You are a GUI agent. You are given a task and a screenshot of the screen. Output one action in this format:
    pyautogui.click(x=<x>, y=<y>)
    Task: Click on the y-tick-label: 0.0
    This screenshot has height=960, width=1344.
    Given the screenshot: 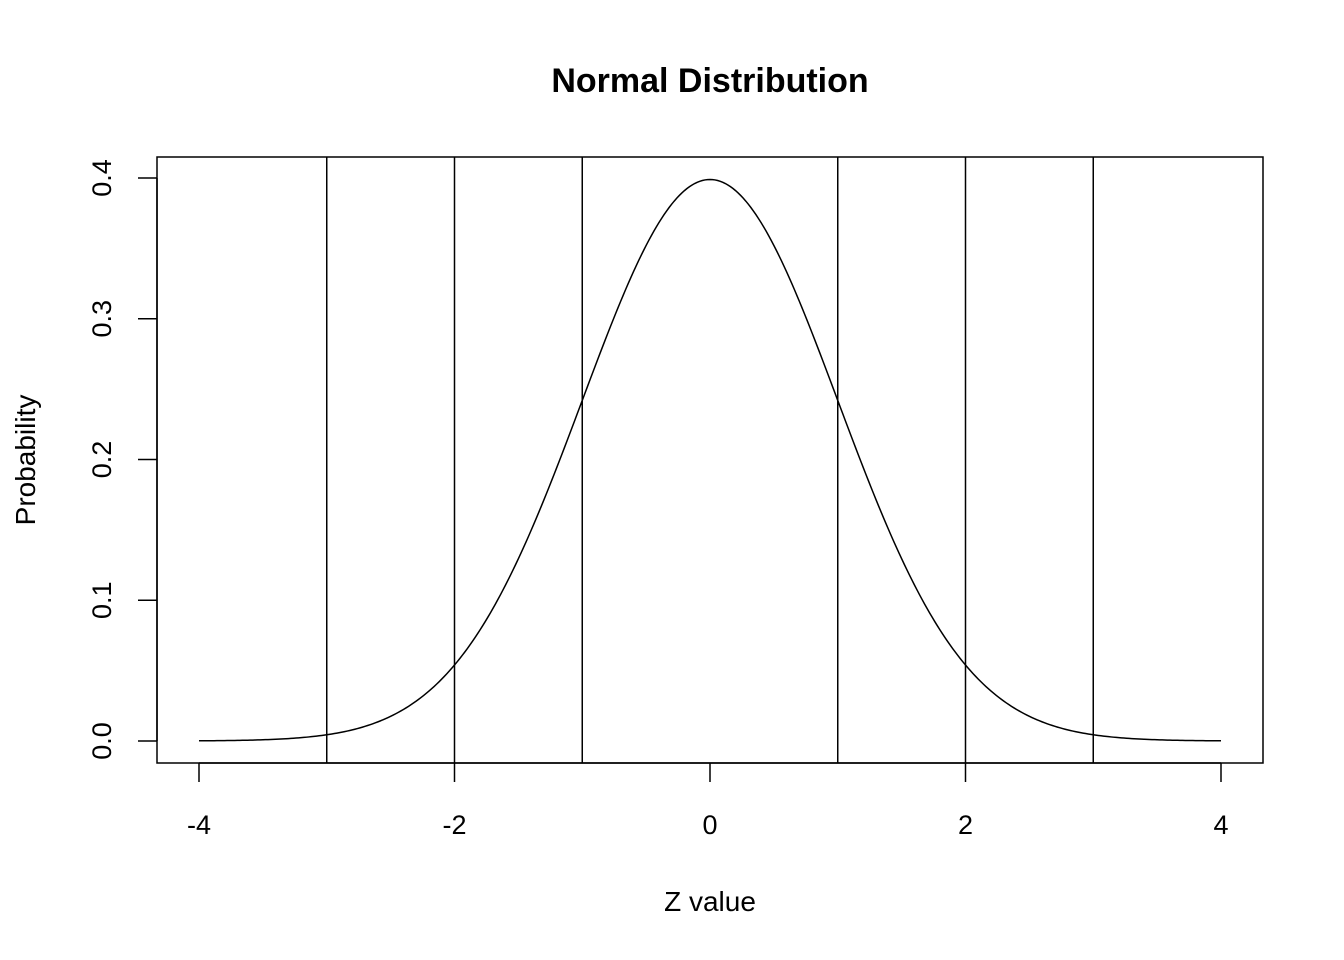 What is the action you would take?
    pyautogui.click(x=102, y=741)
    